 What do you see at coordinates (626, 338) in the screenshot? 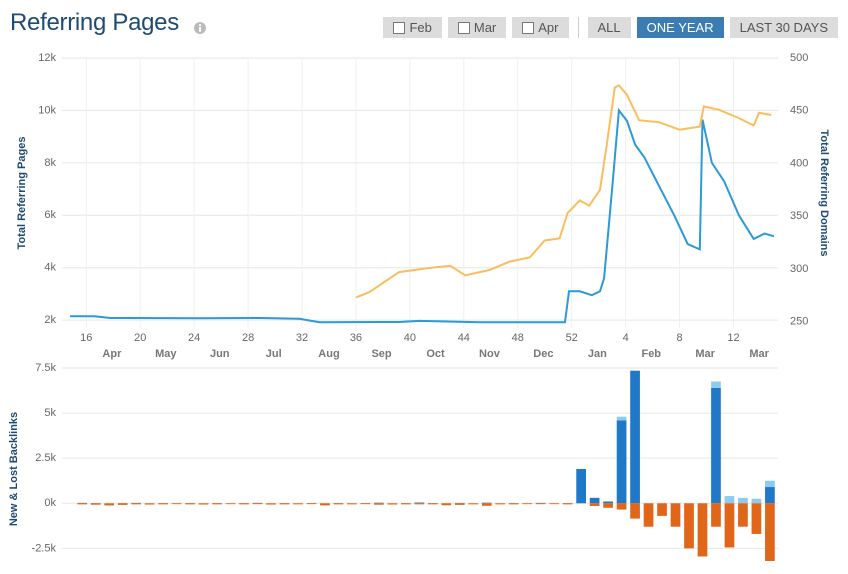
I see `x-tick-label: 4` at bounding box center [626, 338].